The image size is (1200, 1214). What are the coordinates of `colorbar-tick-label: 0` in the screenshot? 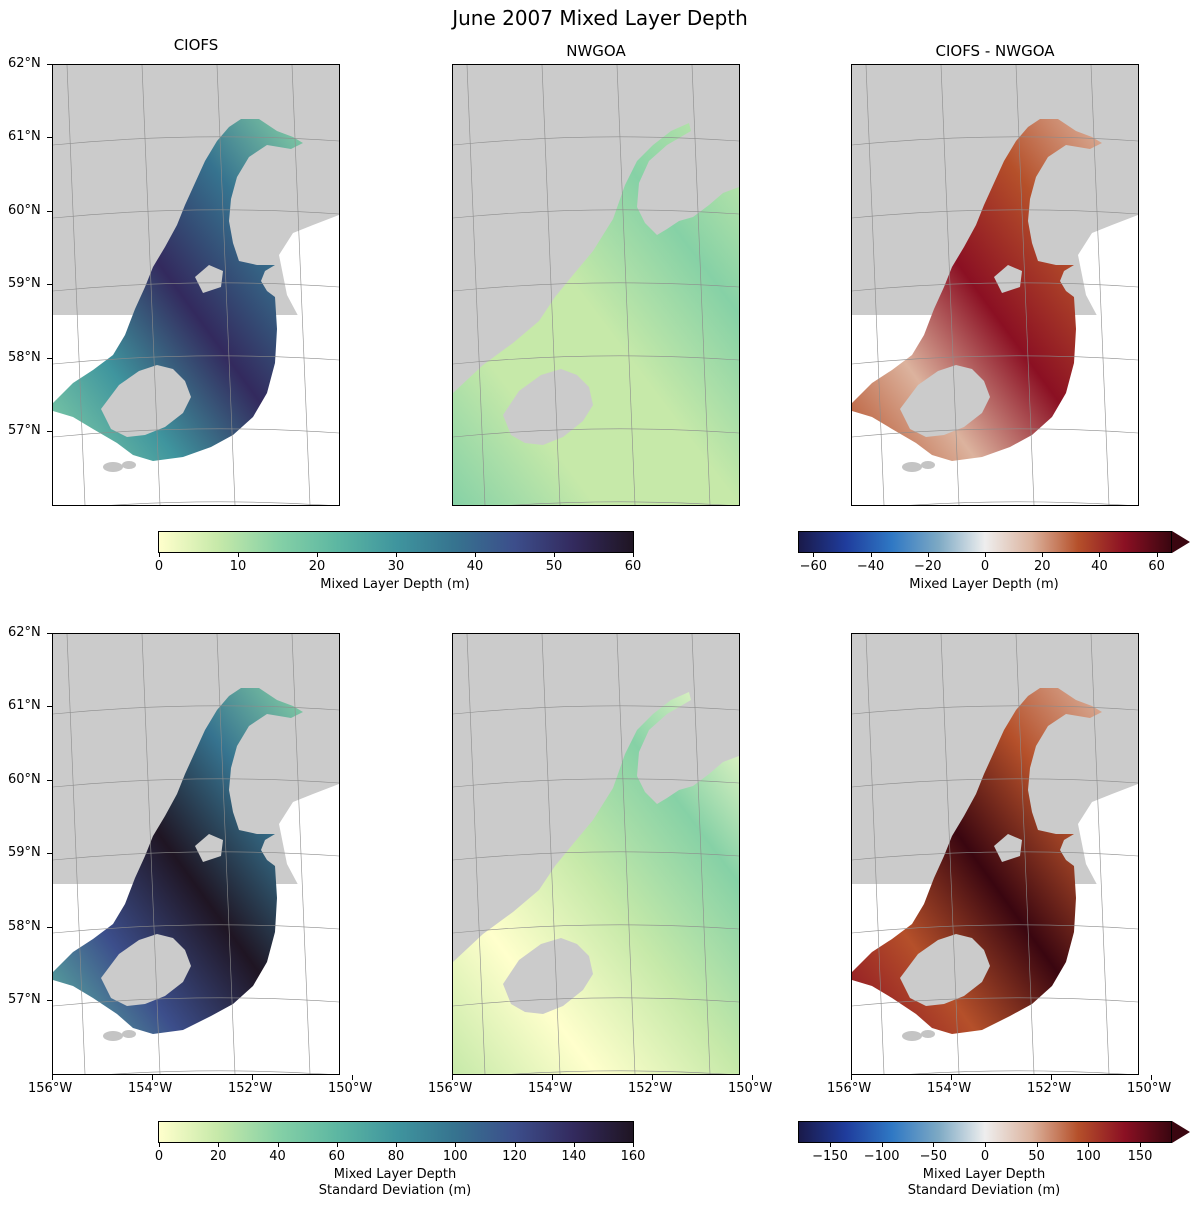 It's located at (159, 1156).